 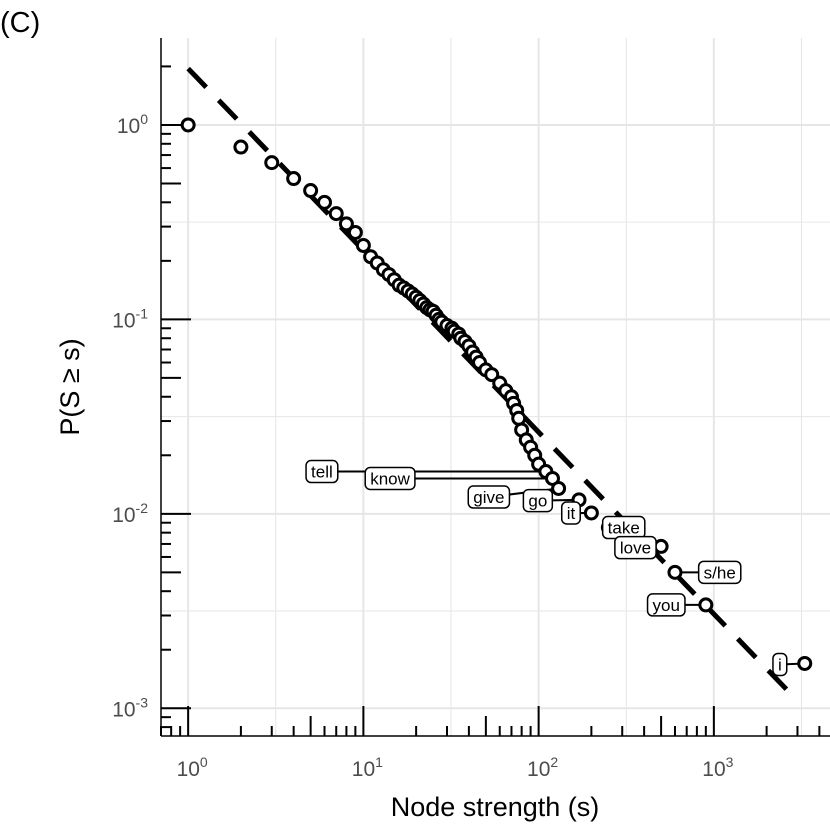 I want to click on x-tick-label: 10², so click(x=542, y=767).